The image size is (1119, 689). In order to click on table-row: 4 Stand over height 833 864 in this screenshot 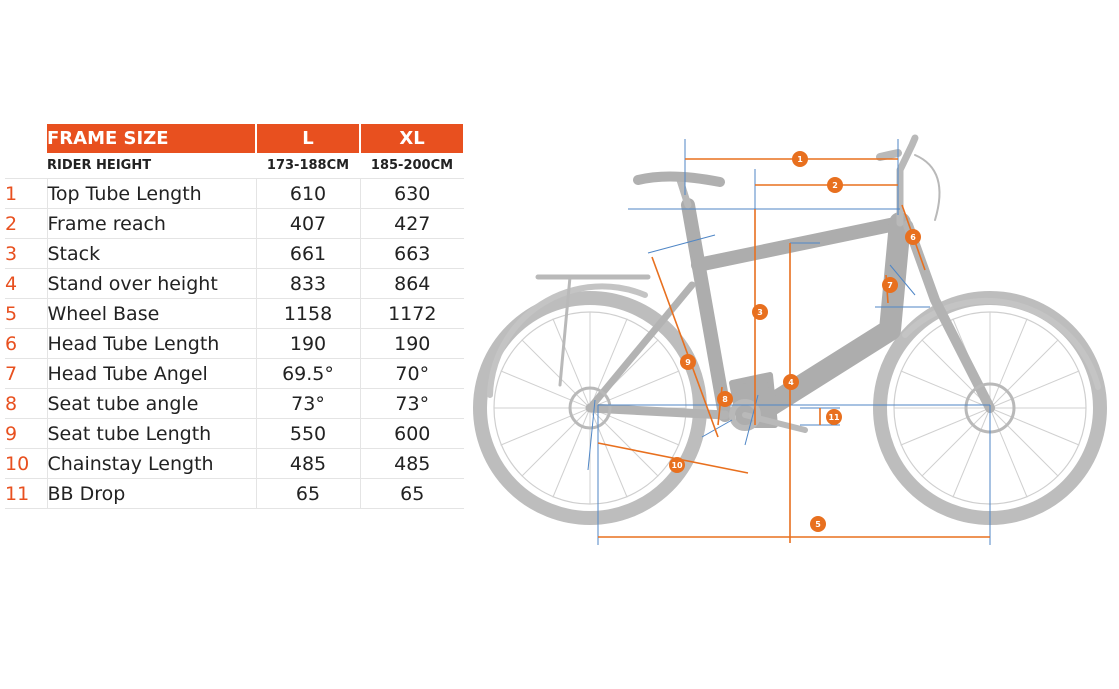, I will do `click(234, 283)`.